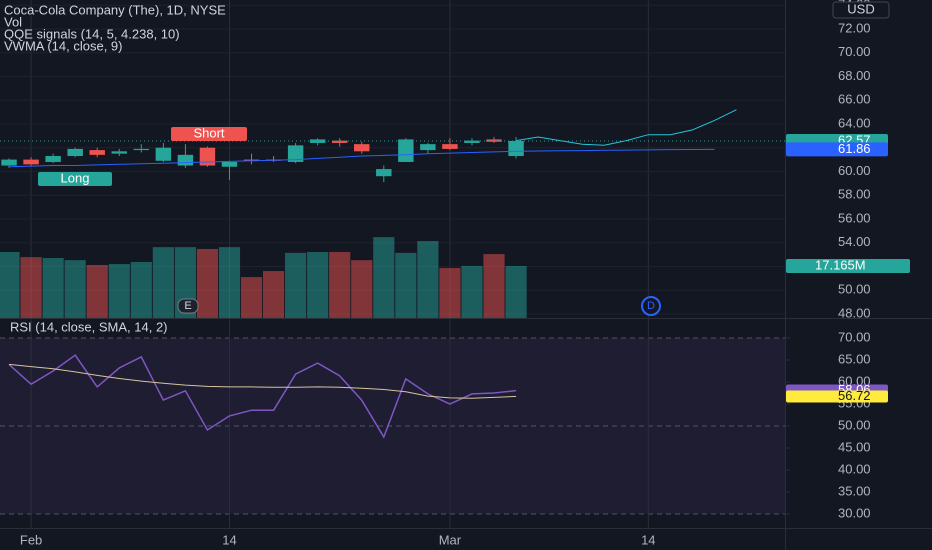 Image resolution: width=932 pixels, height=550 pixels. I want to click on y-tick-label: 64.00, so click(854, 122).